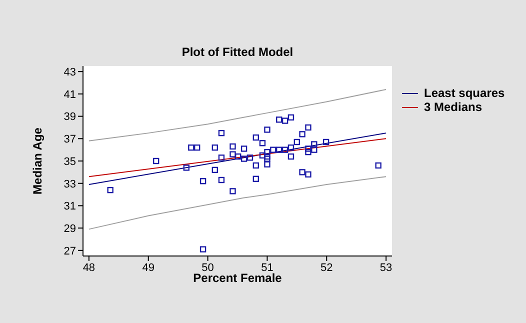 The image size is (526, 323). I want to click on x-tick-label: 48, so click(89, 268).